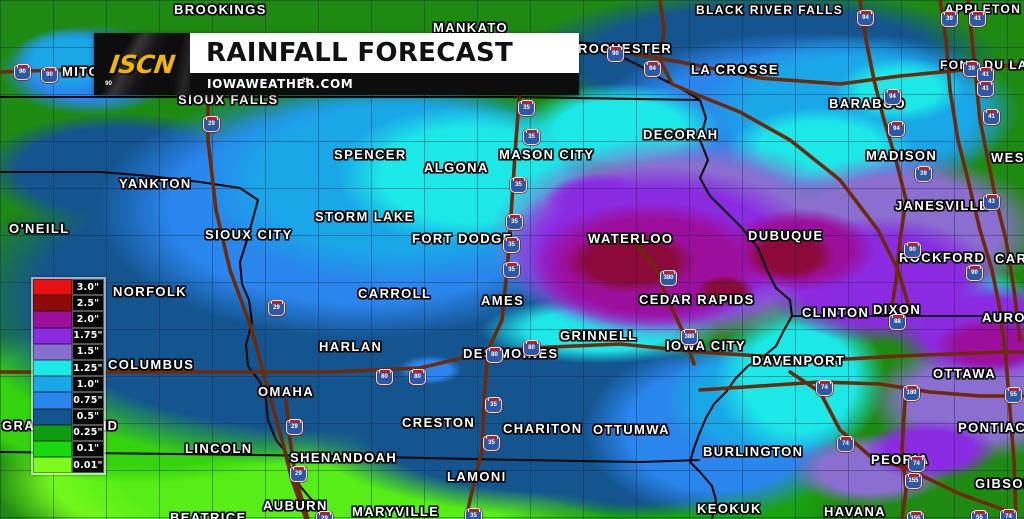  I want to click on banner-subtitle: IOWAWEATHER.COM, so click(384, 84).